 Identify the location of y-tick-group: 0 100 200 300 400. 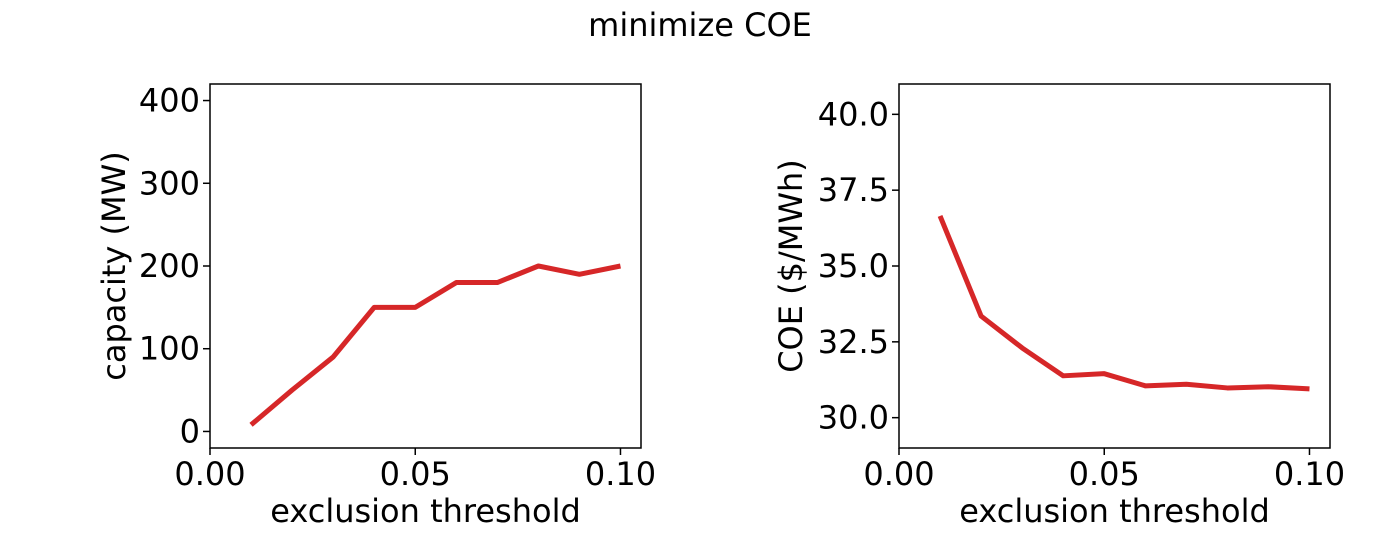
(174, 266).